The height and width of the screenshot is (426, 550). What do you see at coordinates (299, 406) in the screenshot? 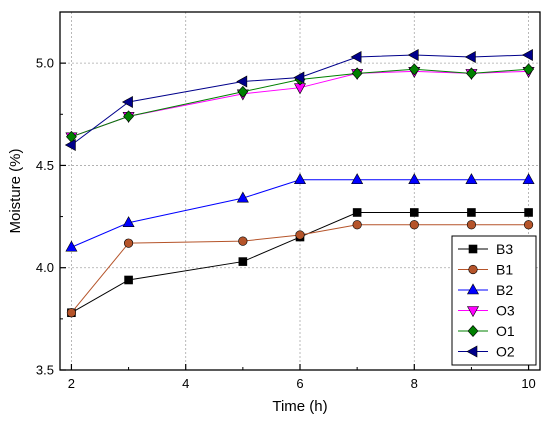
I see `x-axis-title: Time (h)` at bounding box center [299, 406].